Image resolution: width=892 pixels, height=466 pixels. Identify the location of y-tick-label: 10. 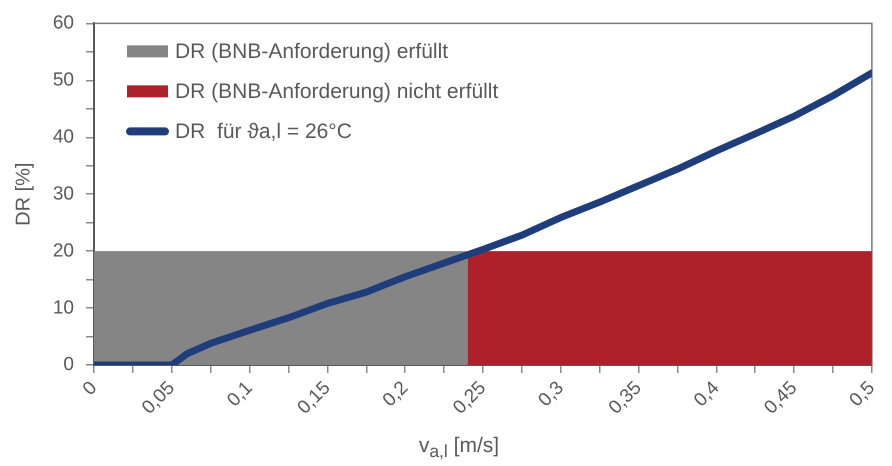
(63, 307).